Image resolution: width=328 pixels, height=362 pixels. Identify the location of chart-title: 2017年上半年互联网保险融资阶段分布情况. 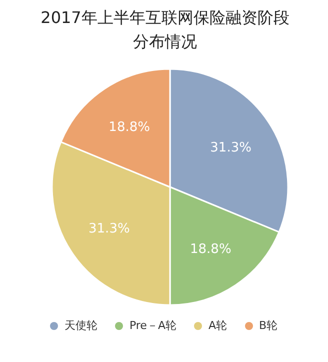
(165, 30).